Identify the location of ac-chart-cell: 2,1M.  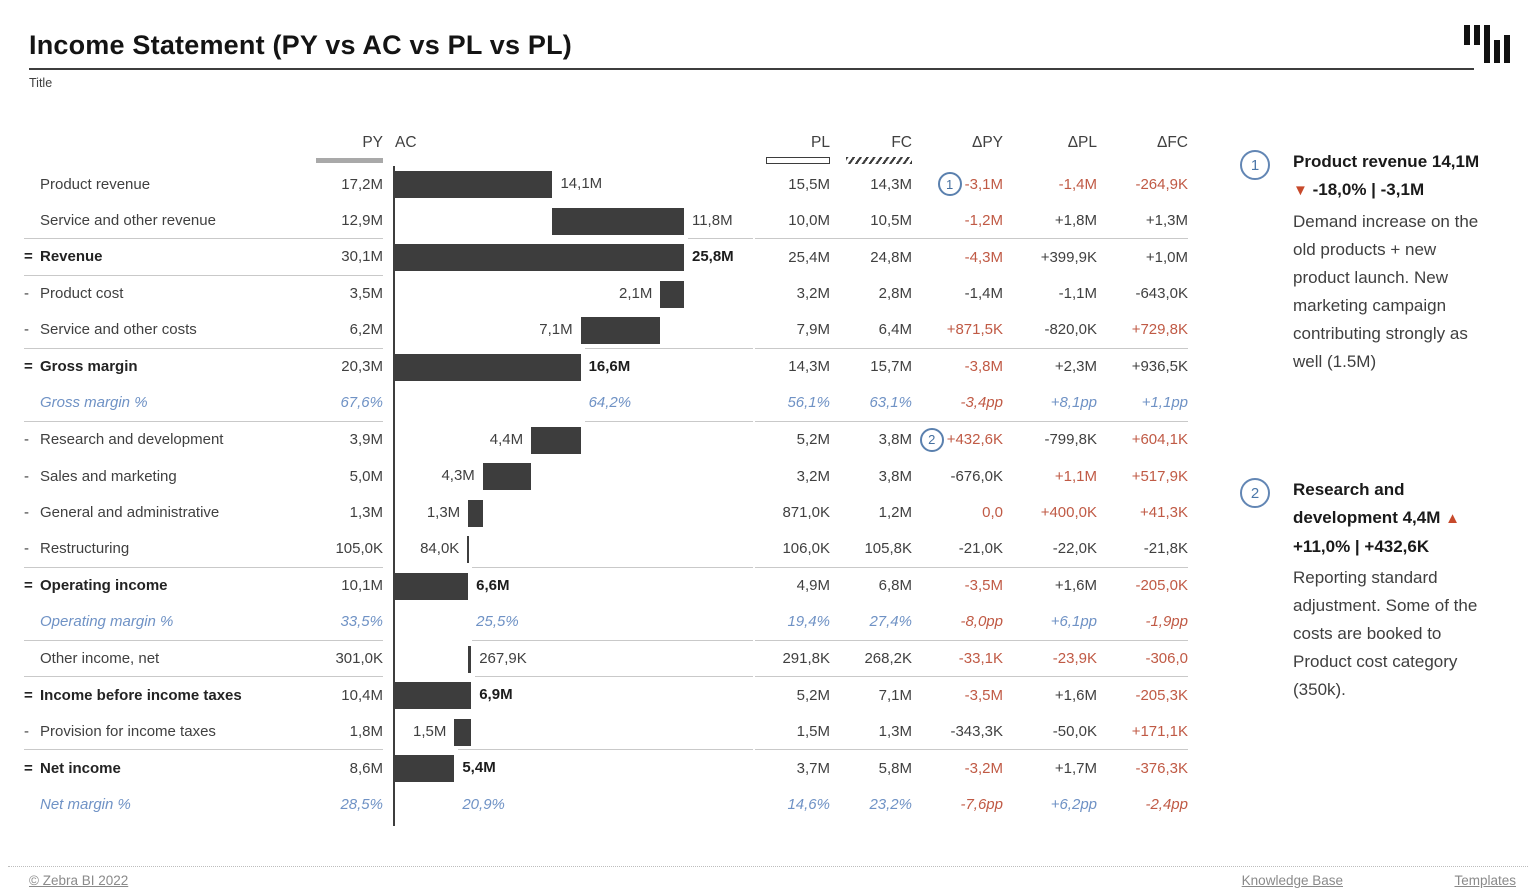
(569, 294).